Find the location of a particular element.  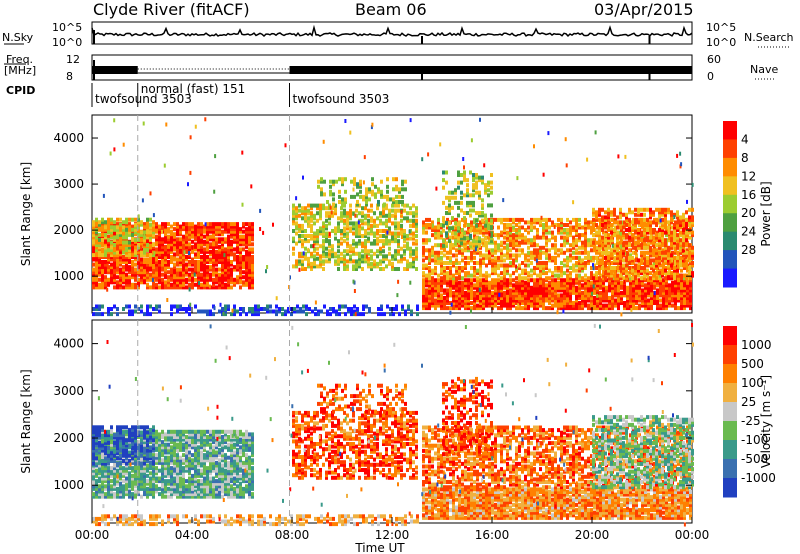

nsearch-bottom-tick: 10^0 is located at coordinates (721, 42).